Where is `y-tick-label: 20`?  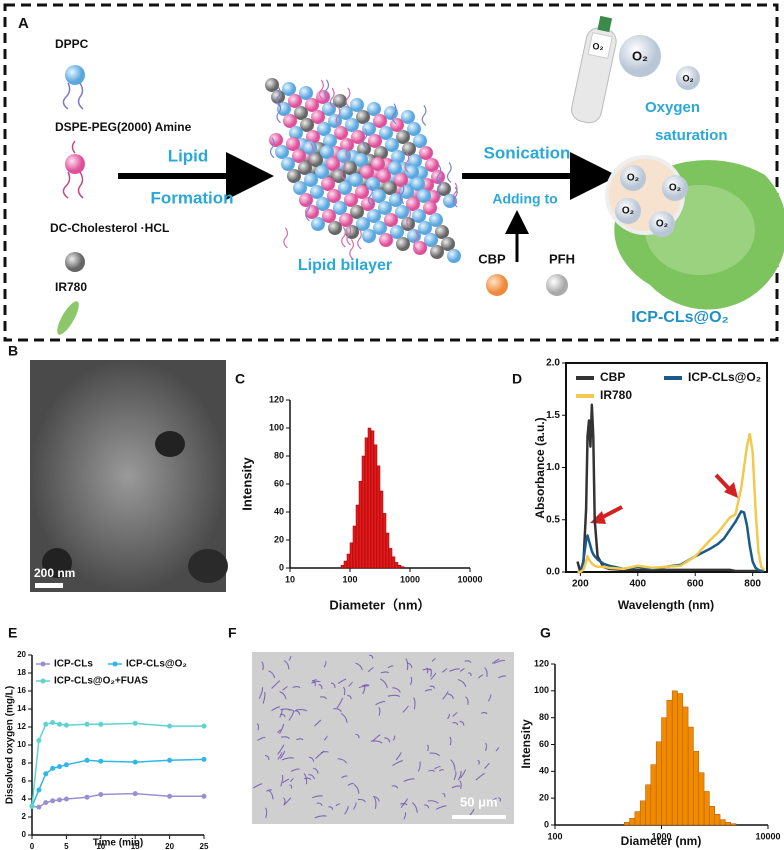
y-tick-label: 20 is located at coordinates (544, 798).